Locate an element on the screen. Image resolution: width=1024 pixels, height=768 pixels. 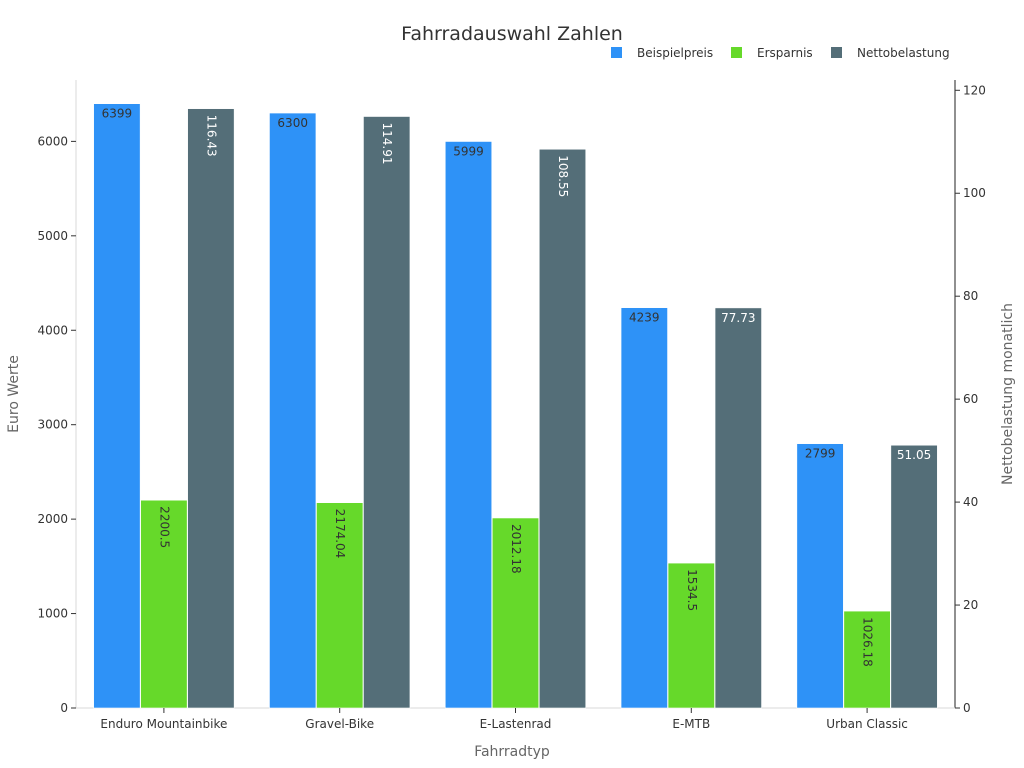
bar-value-label: 6300 is located at coordinates (292, 123).